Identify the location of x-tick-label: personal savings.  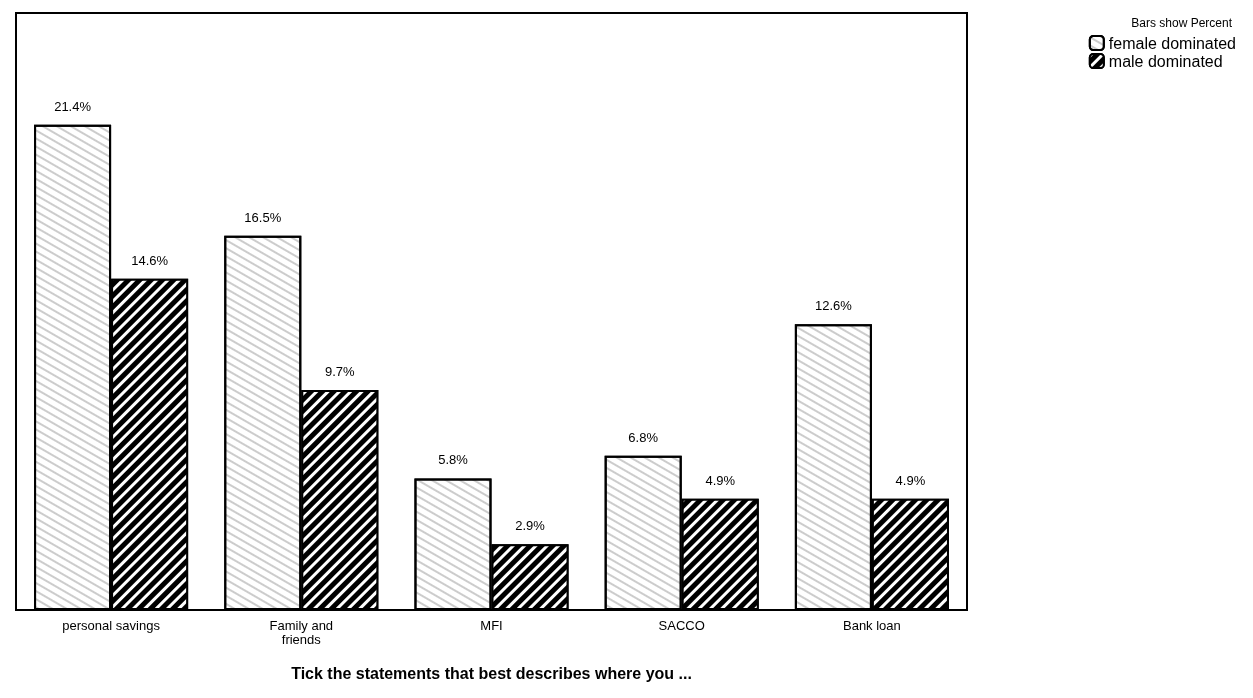
(111, 625).